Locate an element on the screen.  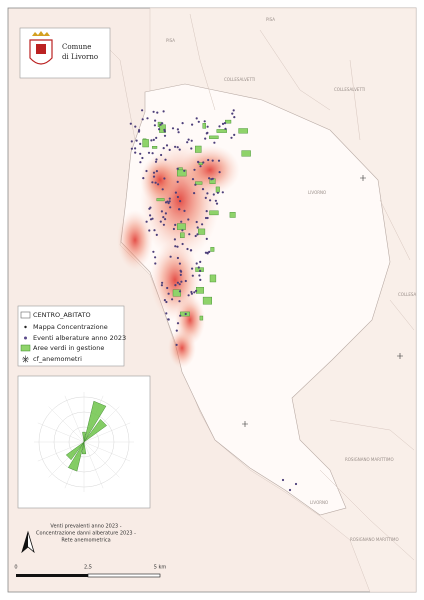
wind-rose is located at coordinates (84, 442).